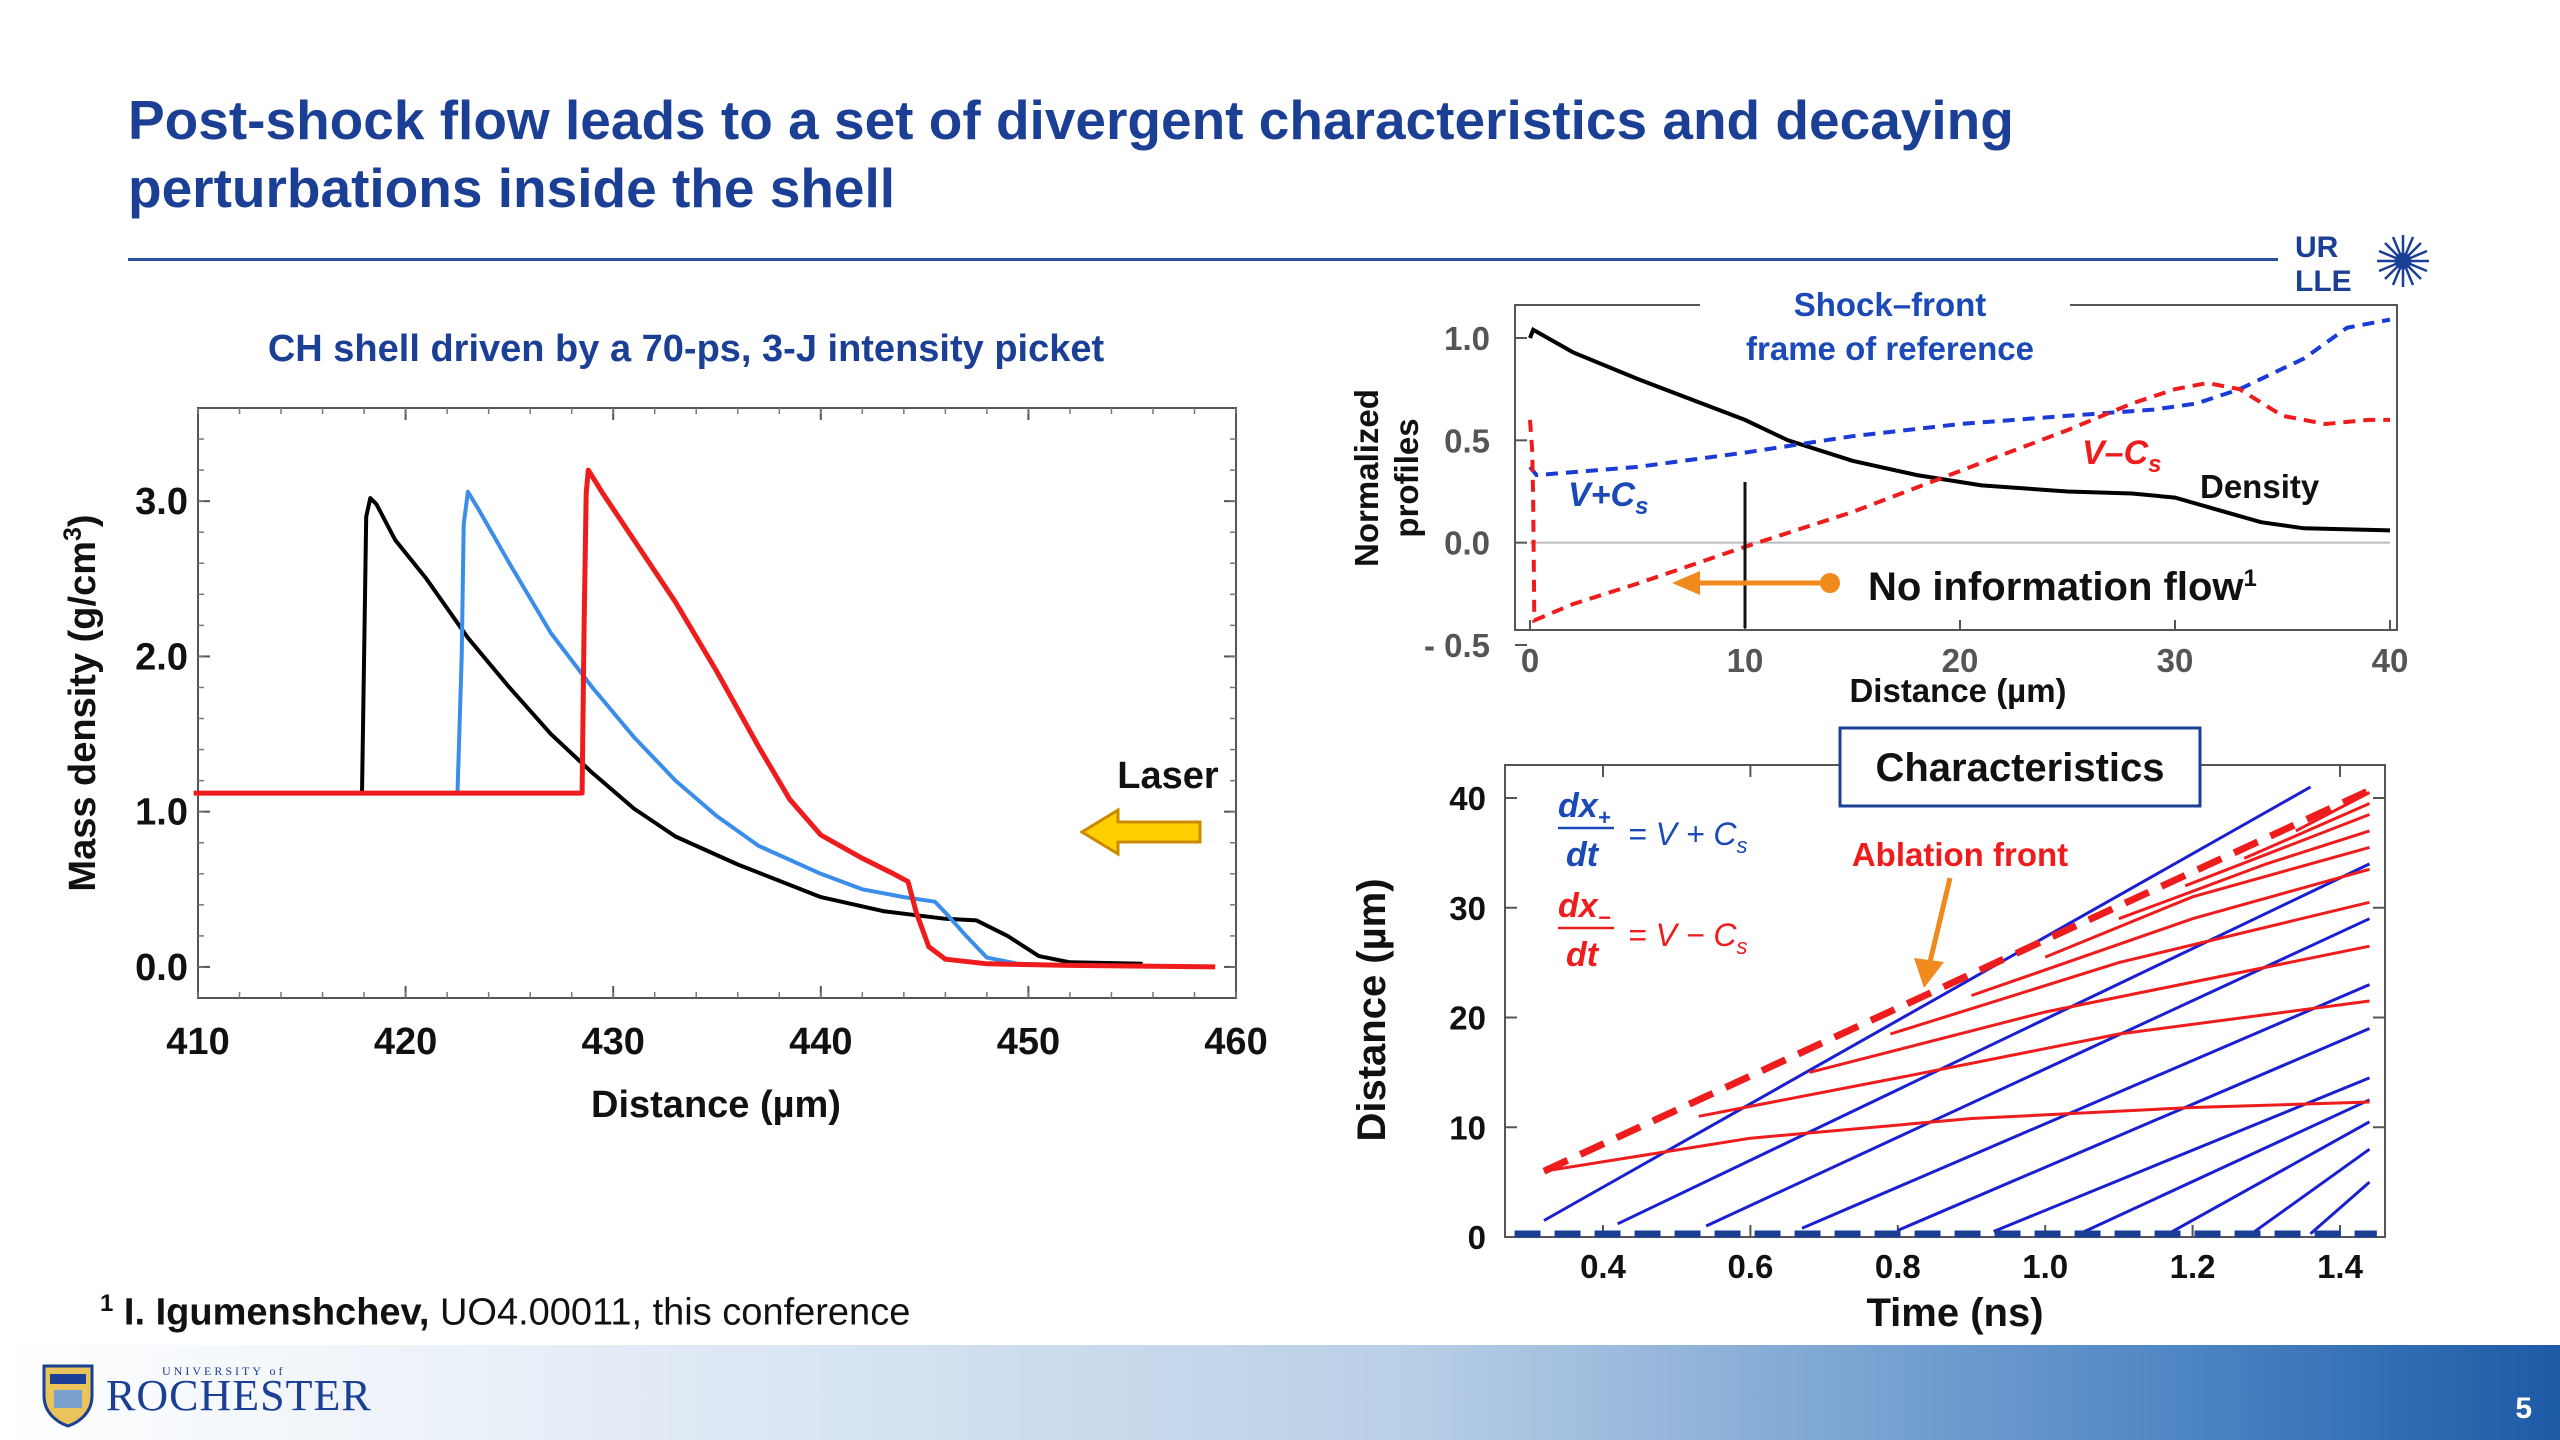 The image size is (2560, 1440). What do you see at coordinates (2193, 1266) in the screenshot?
I see `characteristics-x-tick-label: 1.2` at bounding box center [2193, 1266].